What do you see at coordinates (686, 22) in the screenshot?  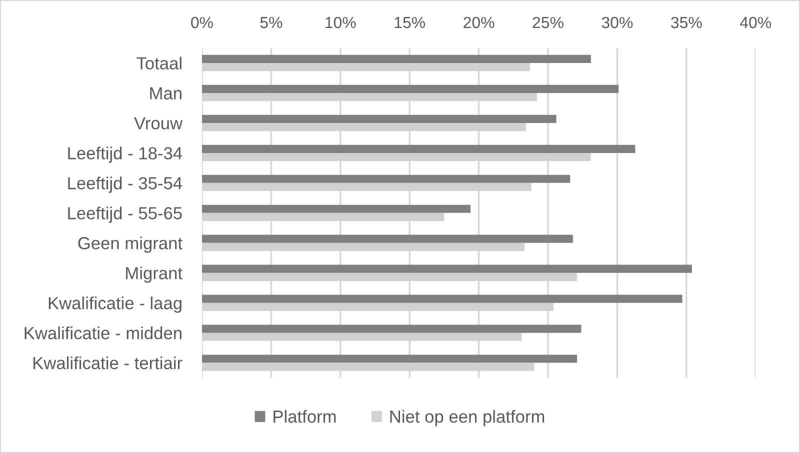 I see `x-tick-label: 35%` at bounding box center [686, 22].